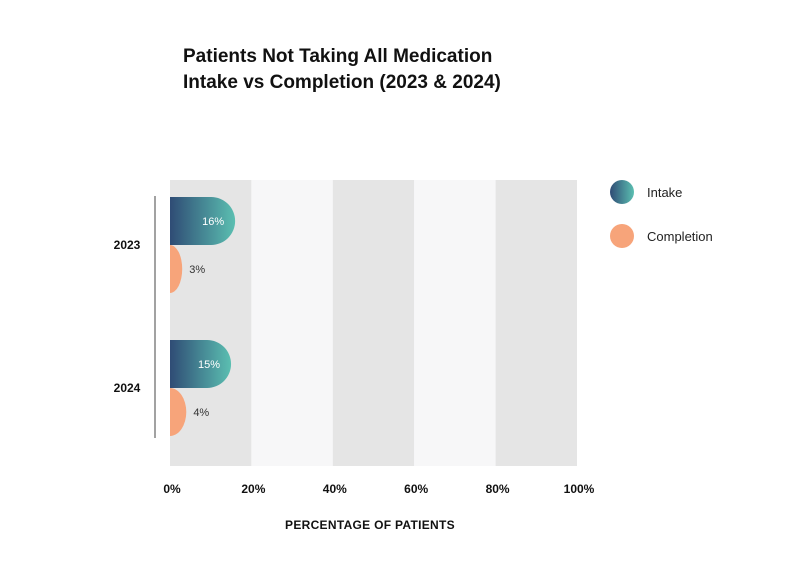 This screenshot has width=800, height=579. I want to click on data-label: 3%, so click(197, 270).